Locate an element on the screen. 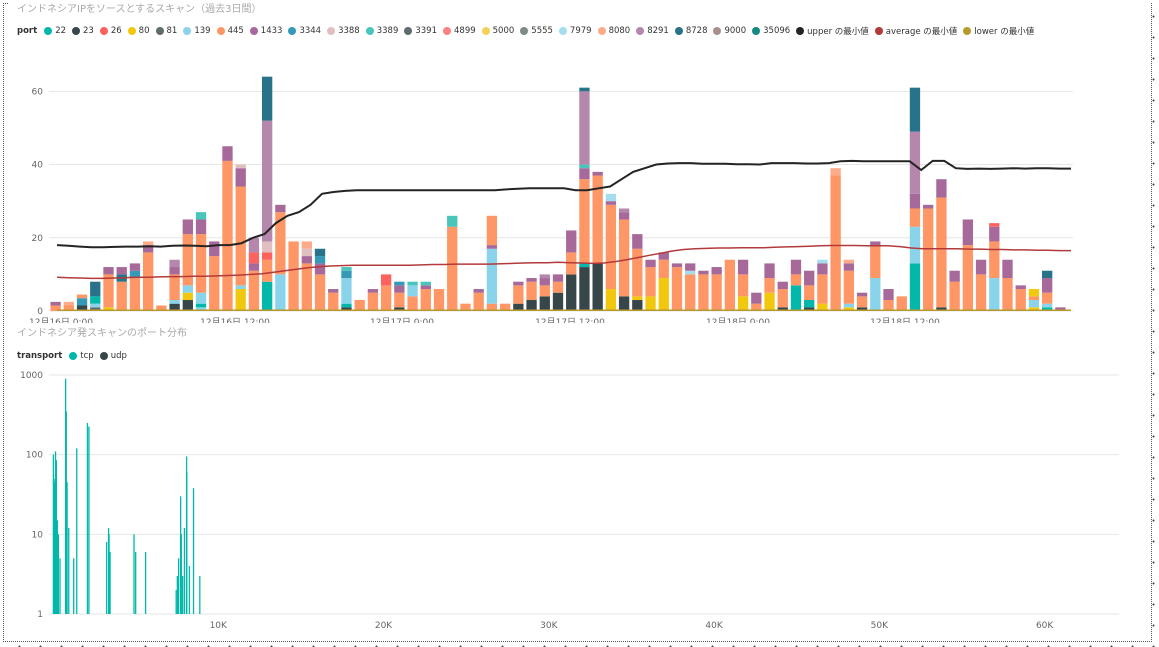  y-tick-label: 40 is located at coordinates (38, 166).